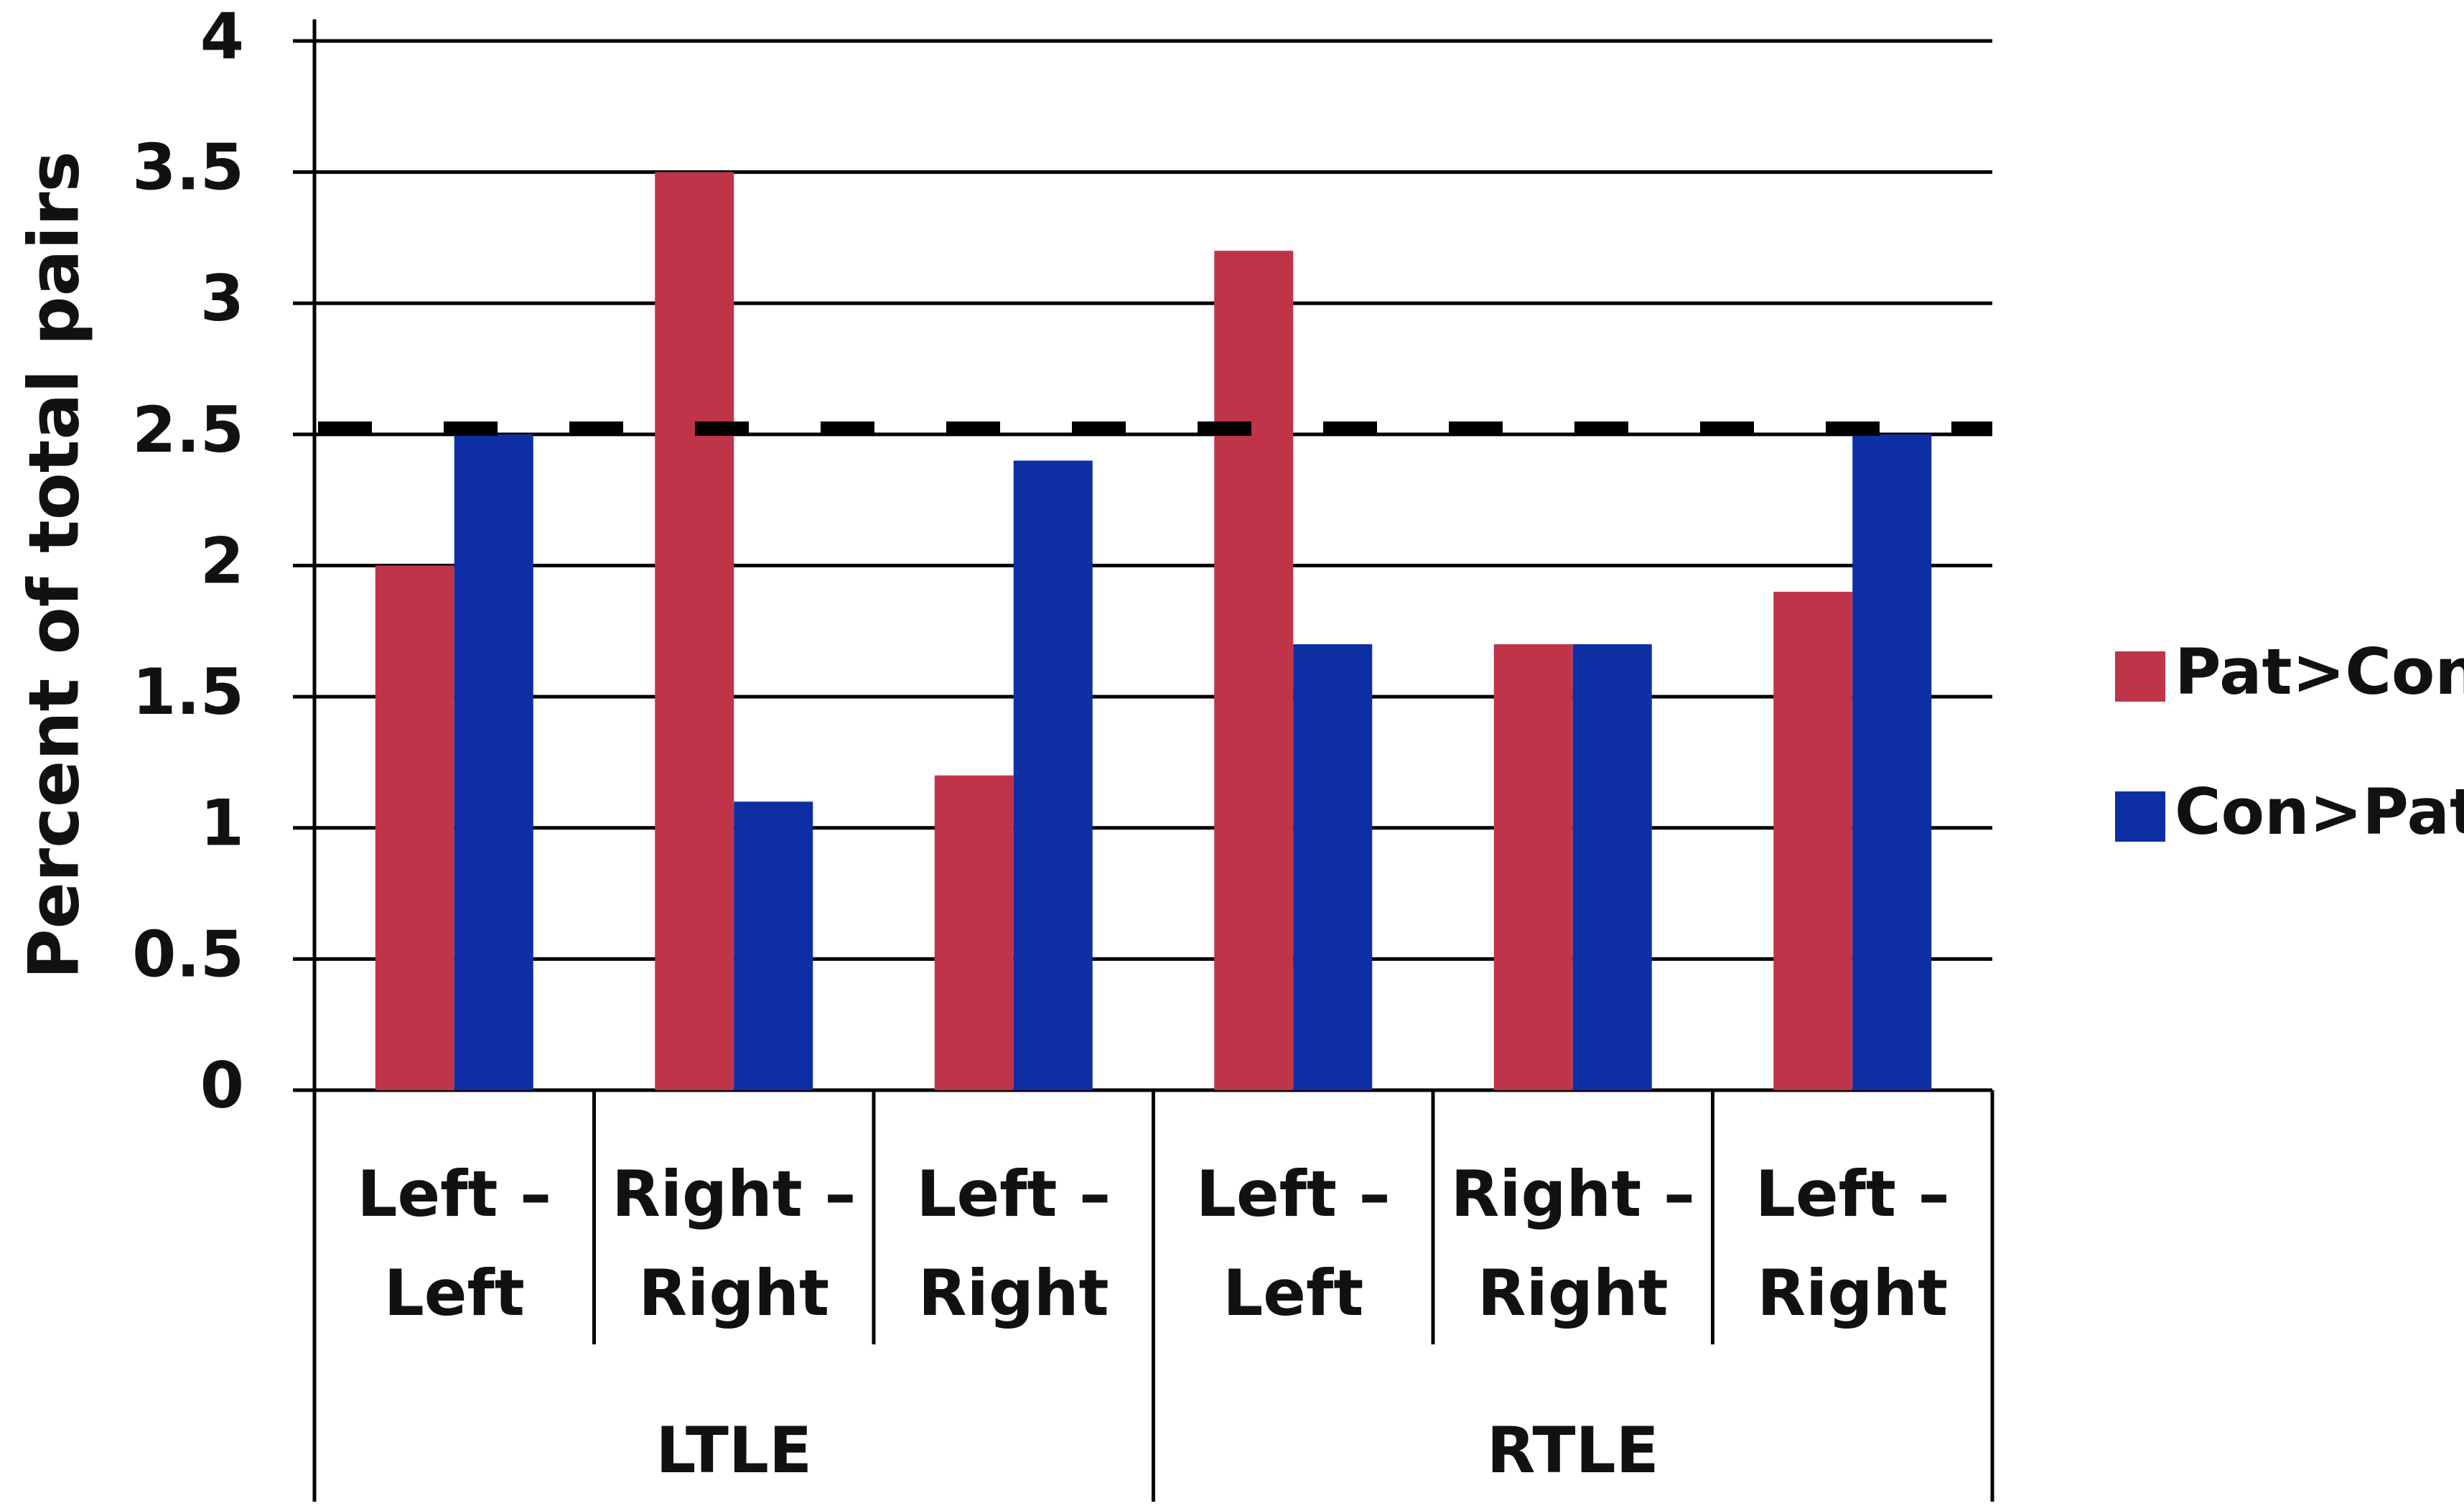  I want to click on group-label: RTLE, so click(1573, 1450).